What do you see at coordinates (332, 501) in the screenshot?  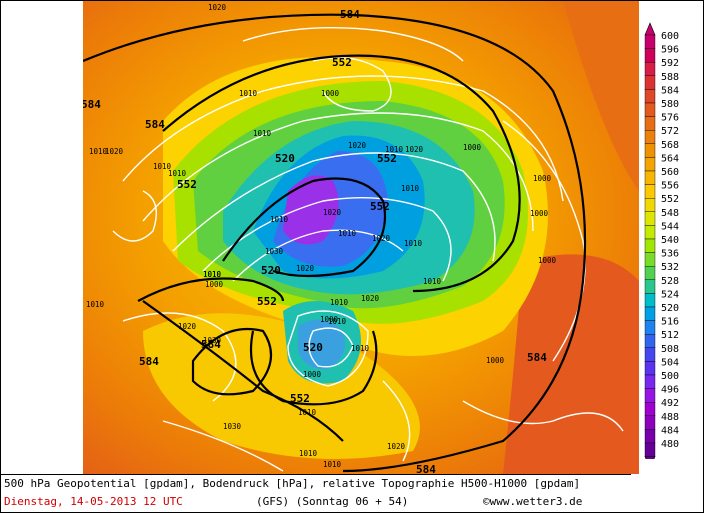 I see `model-run: (GFS) (Sonntag 06 + 54)` at bounding box center [332, 501].